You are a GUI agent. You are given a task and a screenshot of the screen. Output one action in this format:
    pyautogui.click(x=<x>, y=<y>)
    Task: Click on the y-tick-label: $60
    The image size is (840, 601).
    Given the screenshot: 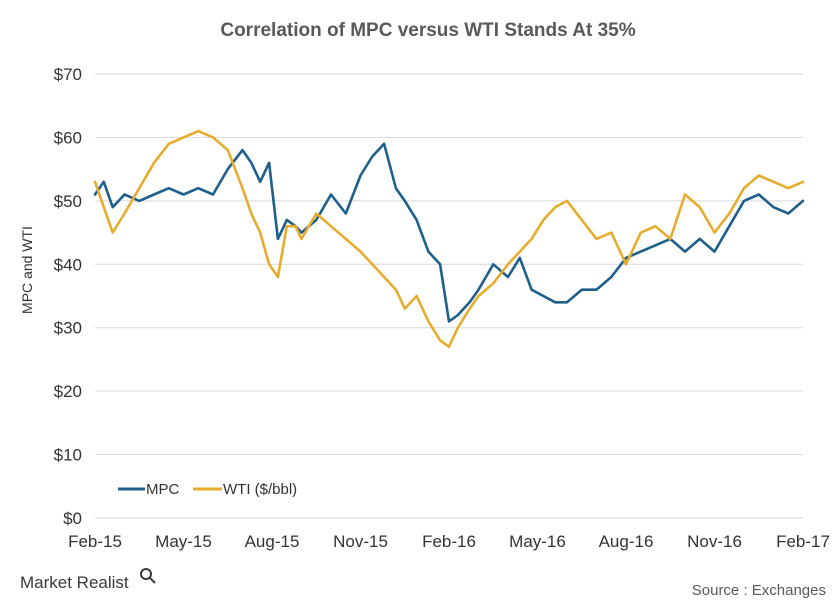 What is the action you would take?
    pyautogui.click(x=68, y=137)
    